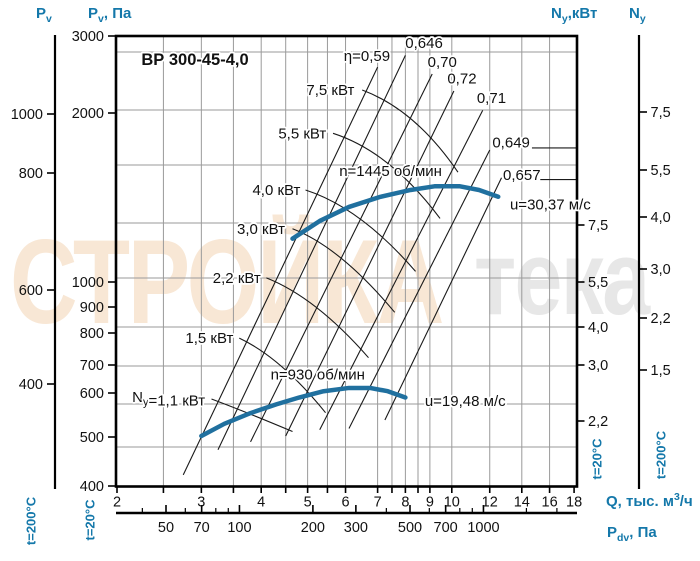 The image size is (700, 561). Describe the element at coordinates (465, 401) in the screenshot. I see `svg-text: u=19,48 м/с` at that location.